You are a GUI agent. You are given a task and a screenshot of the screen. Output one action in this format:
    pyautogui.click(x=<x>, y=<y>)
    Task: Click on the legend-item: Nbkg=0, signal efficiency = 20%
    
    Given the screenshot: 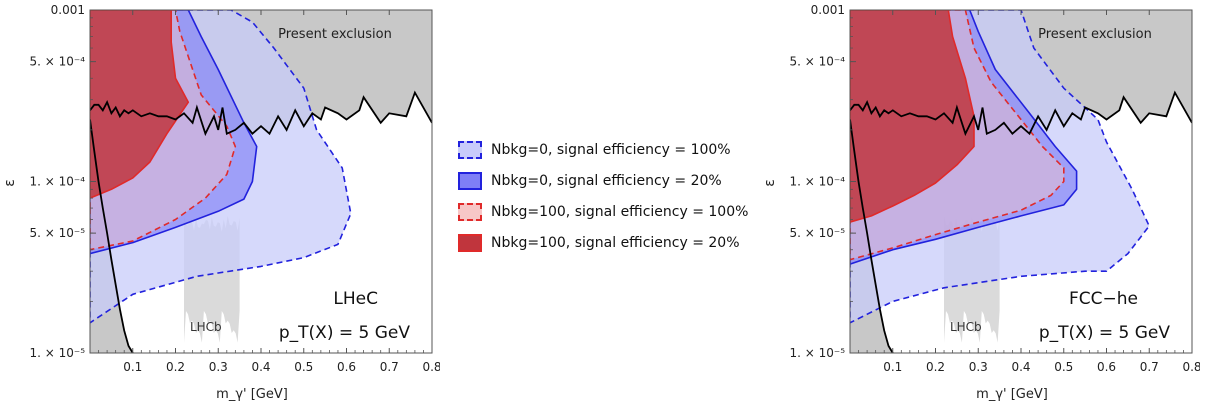 What is the action you would take?
    pyautogui.click(x=605, y=184)
    